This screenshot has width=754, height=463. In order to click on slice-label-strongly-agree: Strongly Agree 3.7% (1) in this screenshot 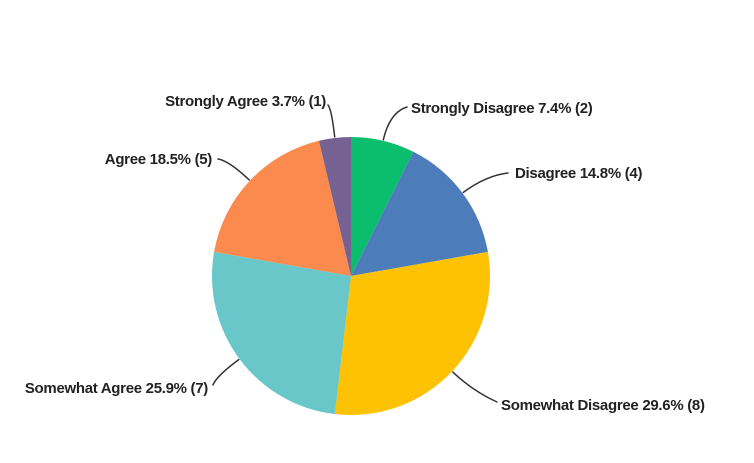, I will do `click(245, 101)`.